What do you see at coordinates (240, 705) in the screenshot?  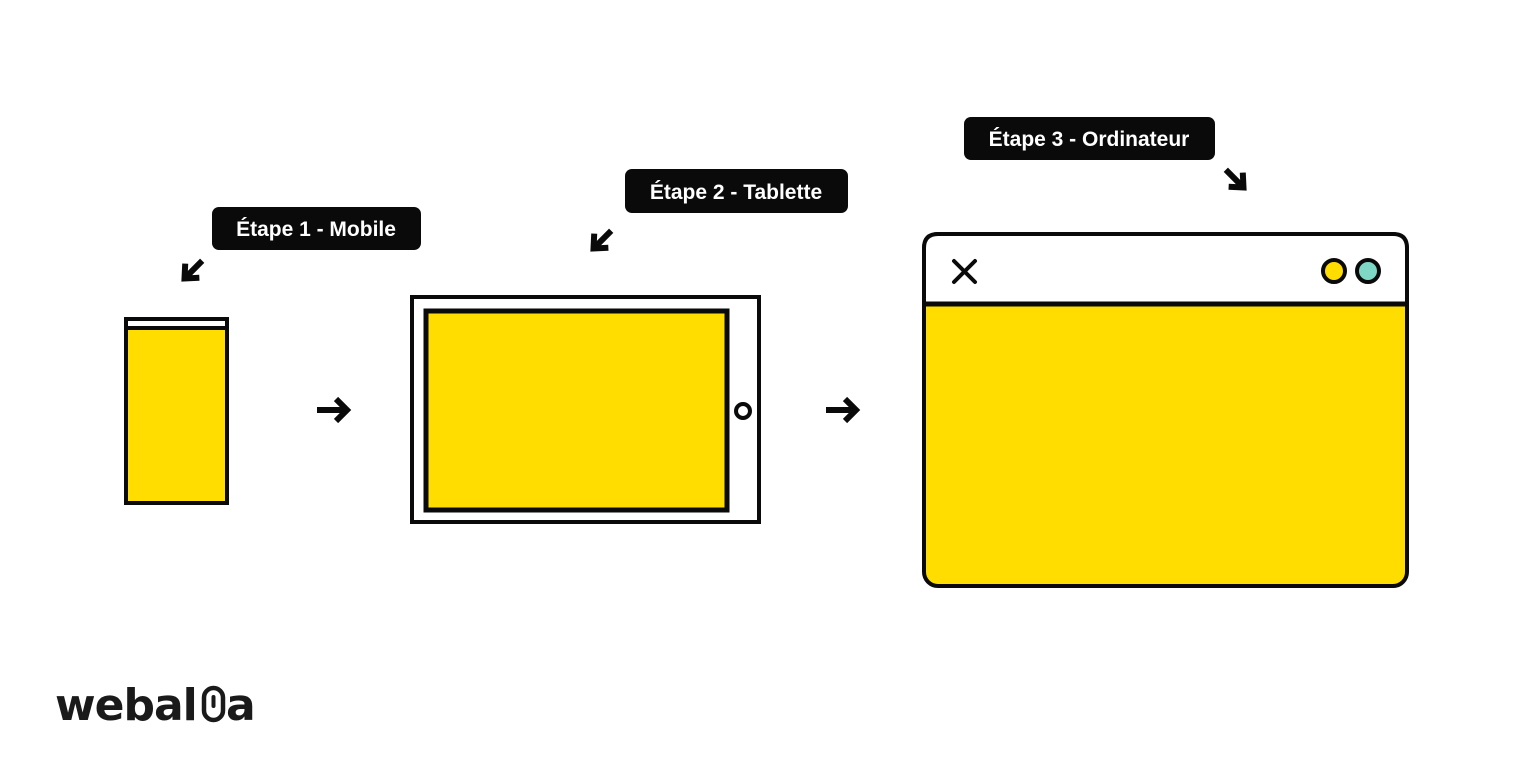 I see `logo-text-end: a` at bounding box center [240, 705].